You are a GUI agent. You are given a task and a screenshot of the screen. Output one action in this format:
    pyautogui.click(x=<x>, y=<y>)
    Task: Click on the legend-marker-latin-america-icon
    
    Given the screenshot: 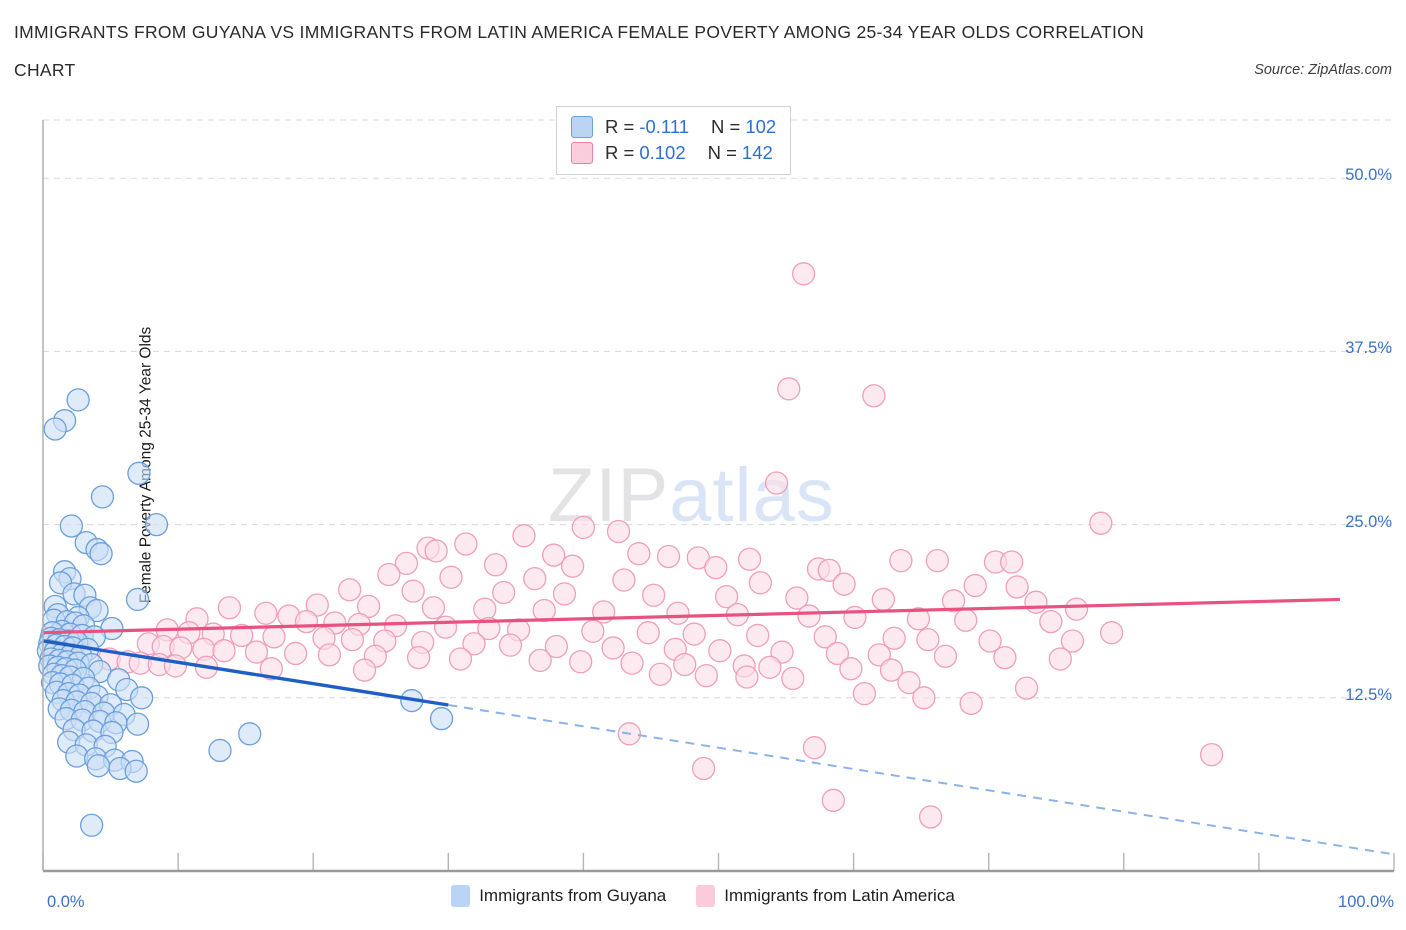 What is the action you would take?
    pyautogui.click(x=706, y=896)
    